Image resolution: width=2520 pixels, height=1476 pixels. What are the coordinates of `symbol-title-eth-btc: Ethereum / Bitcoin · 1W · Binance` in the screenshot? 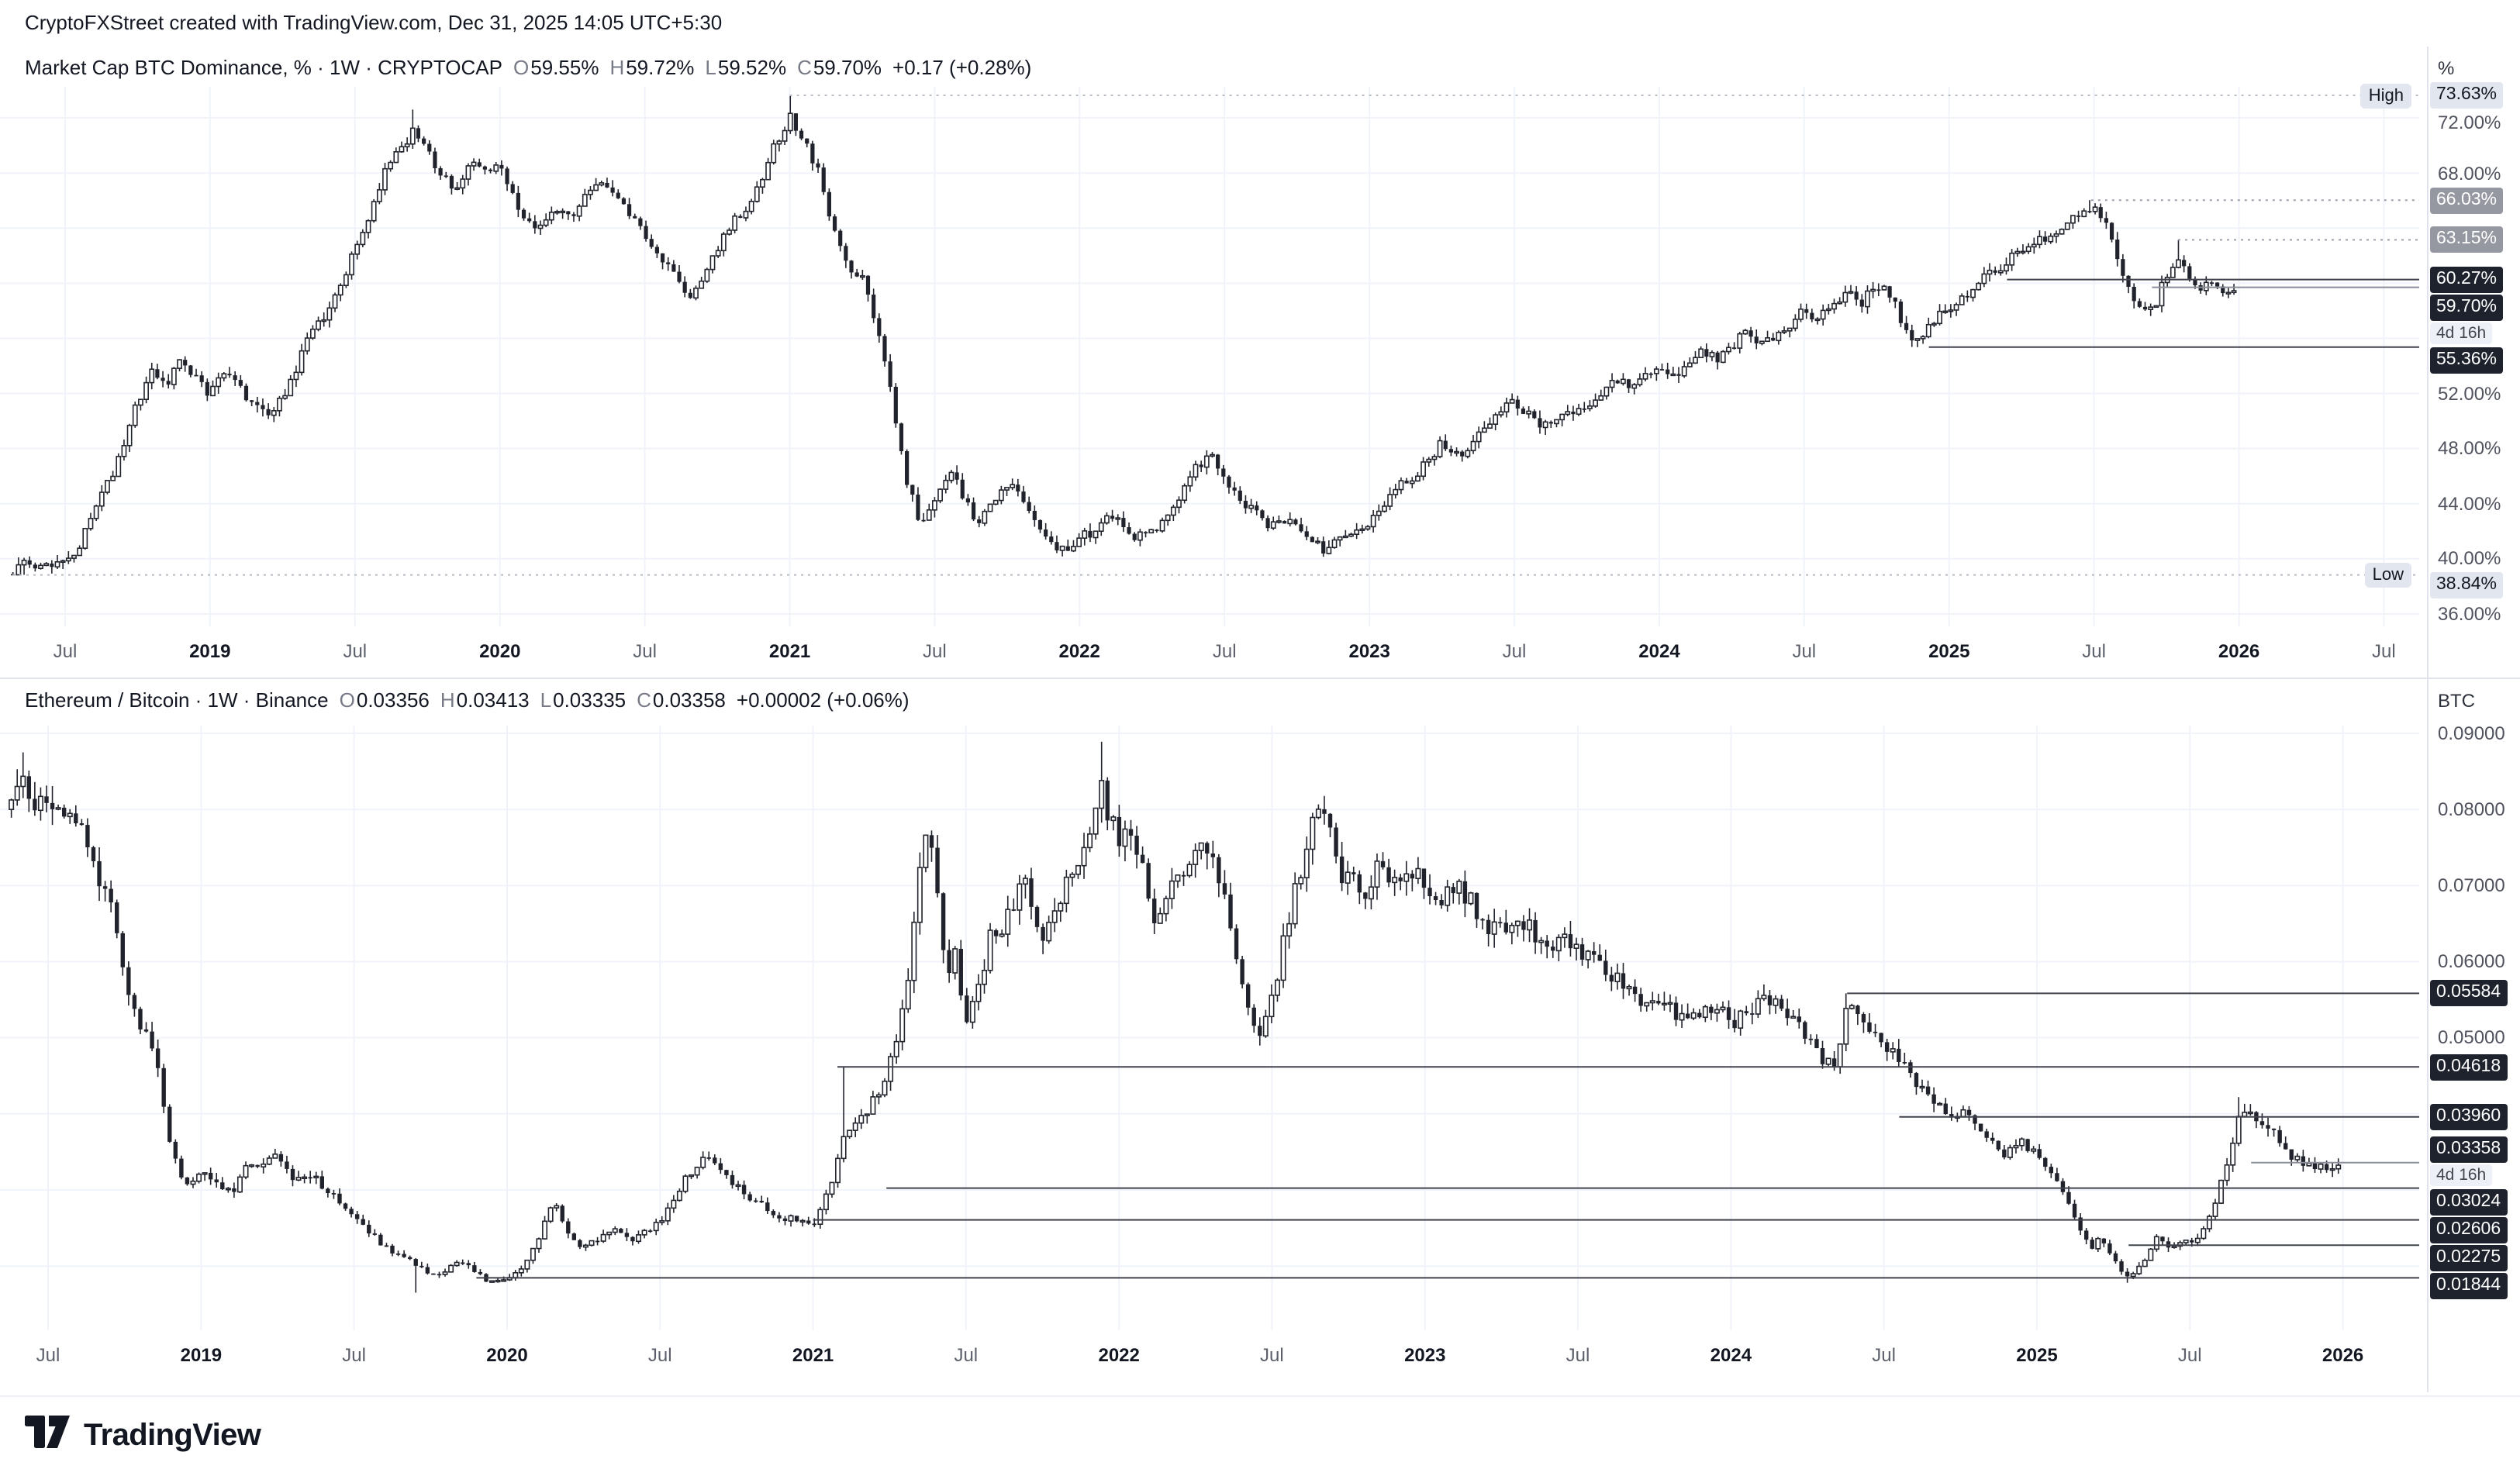 It's located at (177, 700).